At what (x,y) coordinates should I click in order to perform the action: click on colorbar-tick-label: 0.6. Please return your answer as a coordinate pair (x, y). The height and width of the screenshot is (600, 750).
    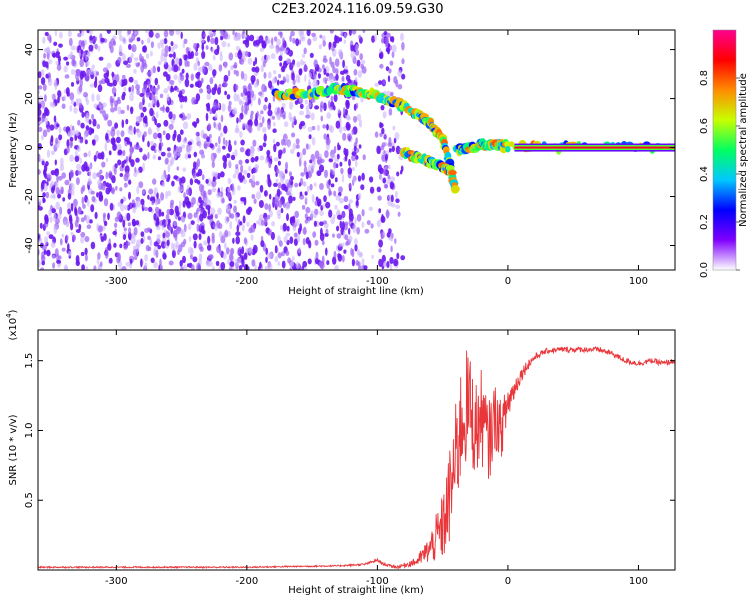
    Looking at the image, I should click on (704, 126).